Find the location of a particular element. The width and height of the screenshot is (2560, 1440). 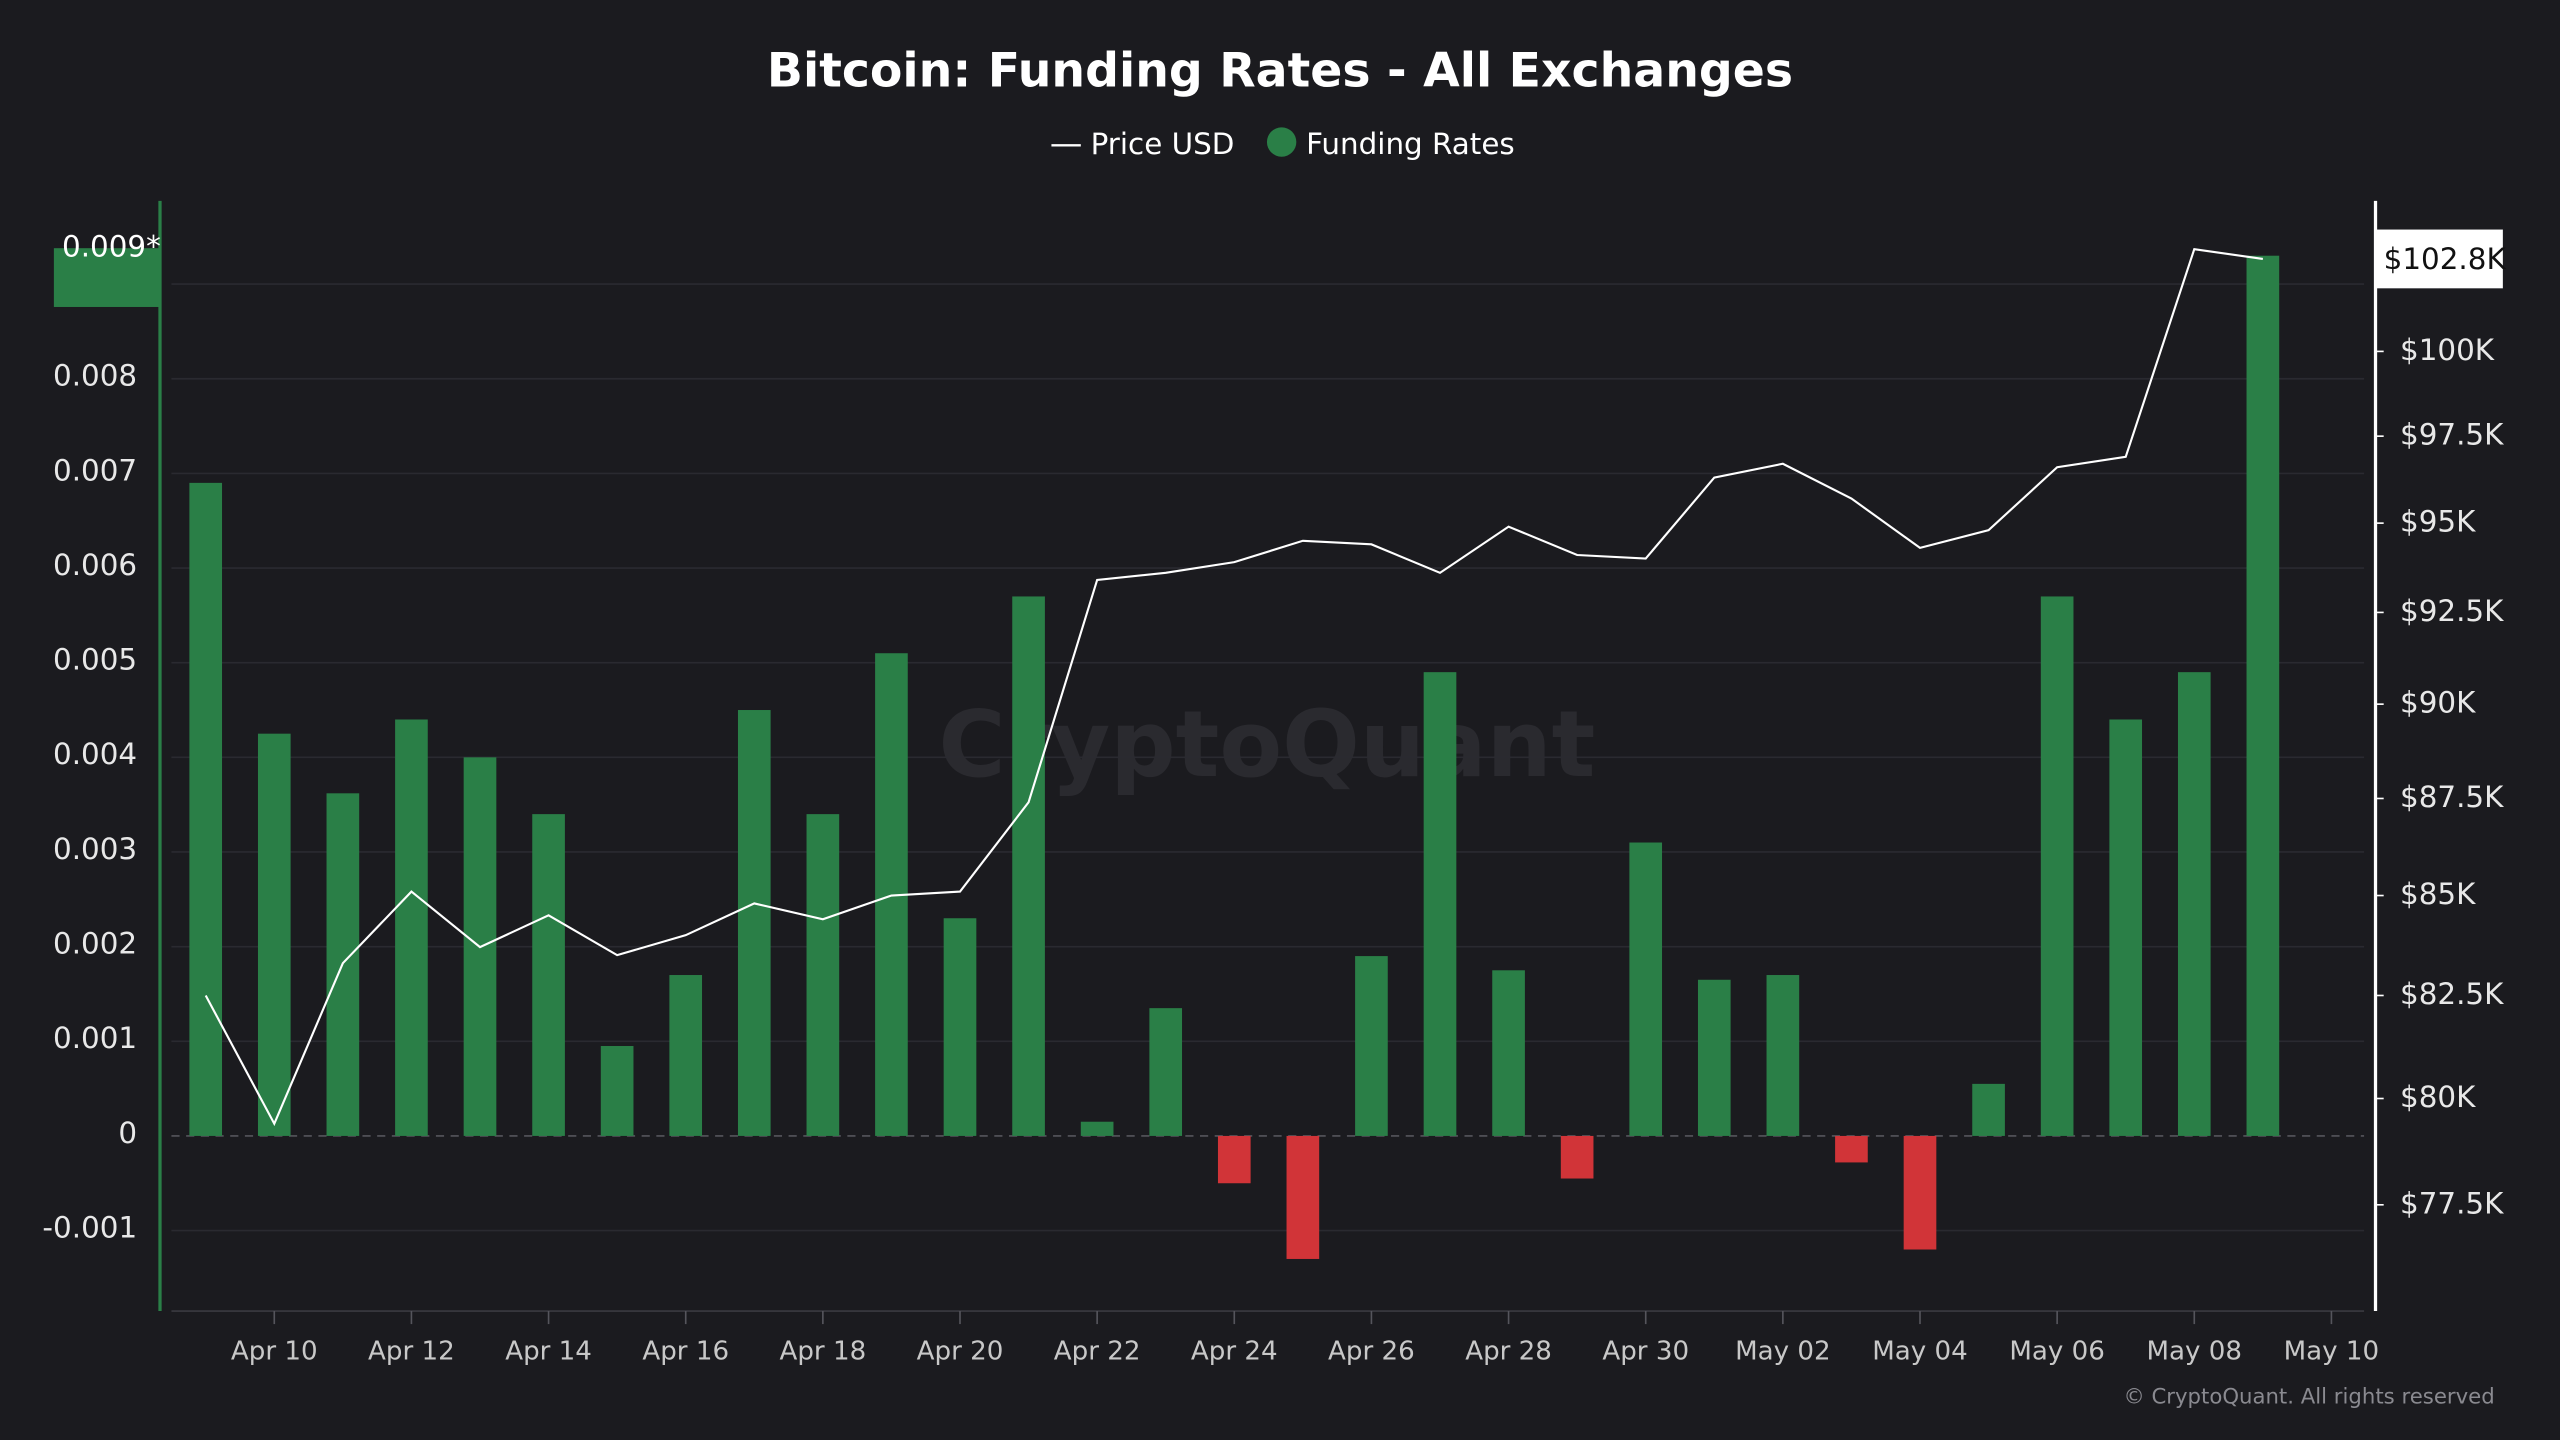

y2-tick-label: $80K is located at coordinates (2438, 1097).